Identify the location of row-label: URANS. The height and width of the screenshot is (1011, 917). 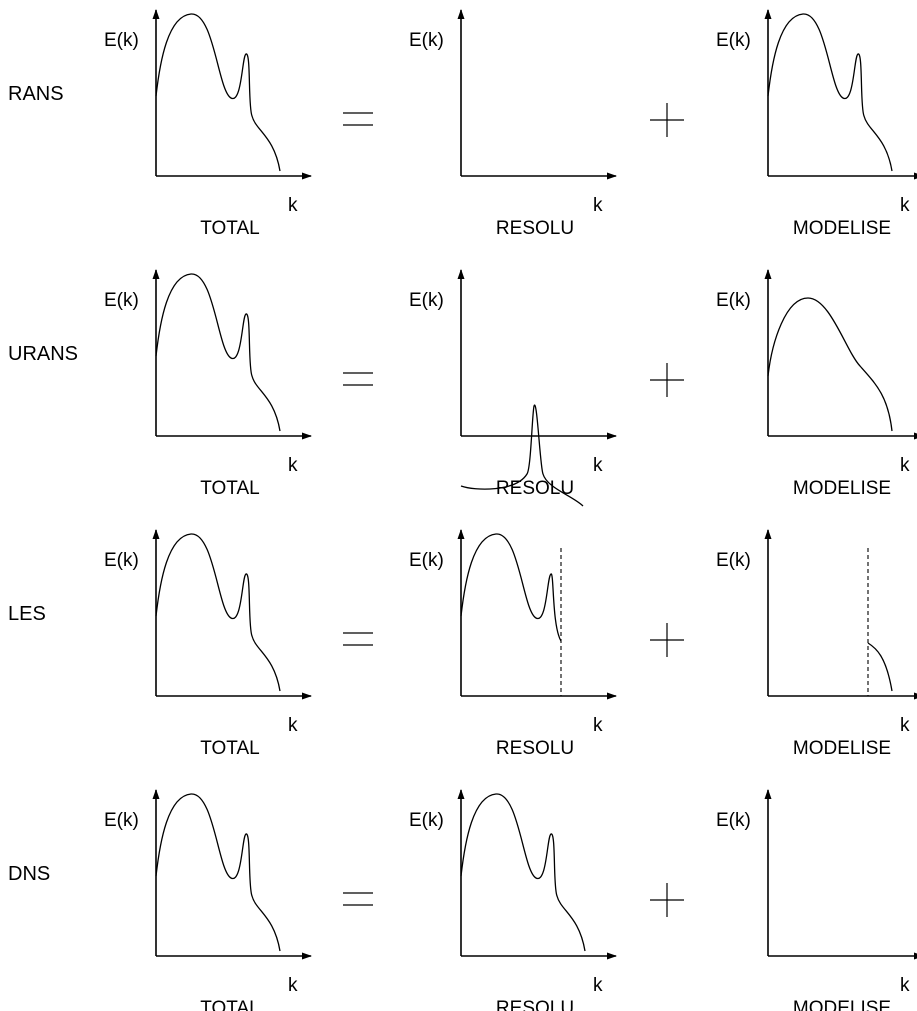
(43, 354).